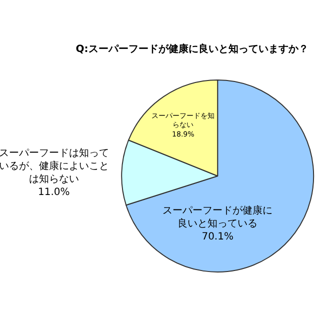 The width and height of the screenshot is (320, 320). What do you see at coordinates (192, 48) in the screenshot?
I see `chart-title: Q:スーパーフードが健康に良いと知っていますか？` at bounding box center [192, 48].